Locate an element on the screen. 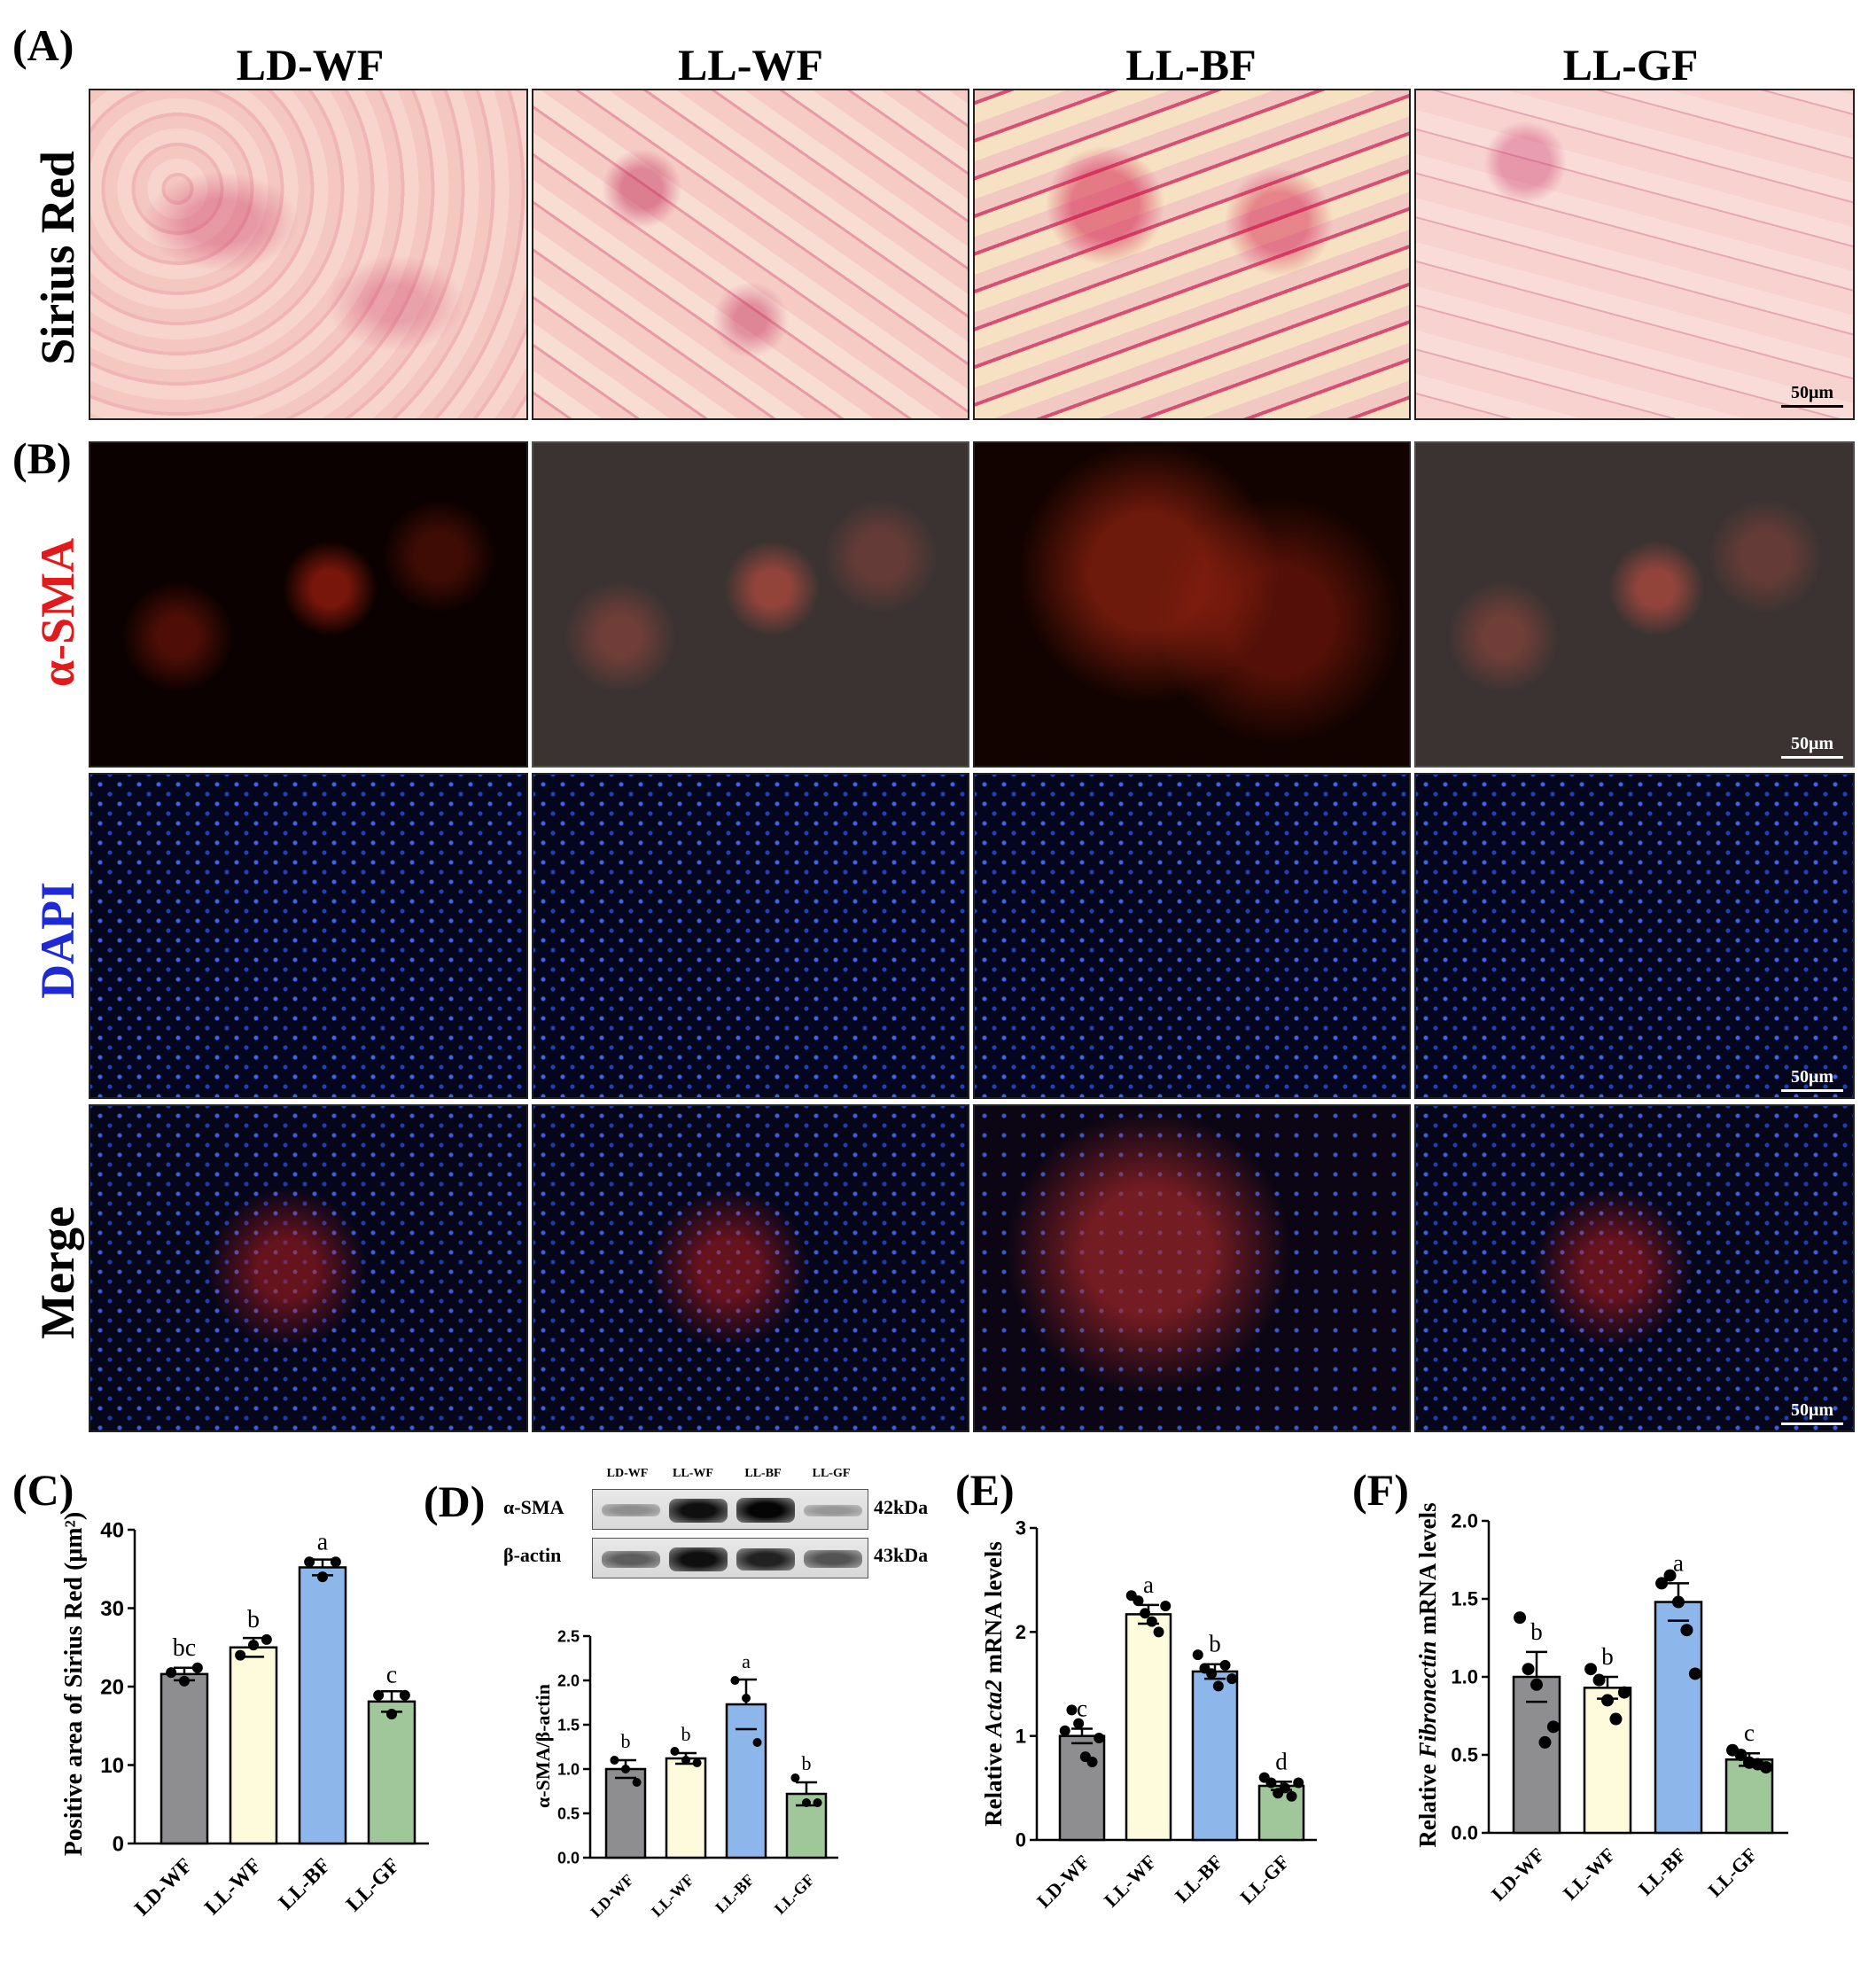  row-label-sirius-red: Sirius Red is located at coordinates (57, 258).